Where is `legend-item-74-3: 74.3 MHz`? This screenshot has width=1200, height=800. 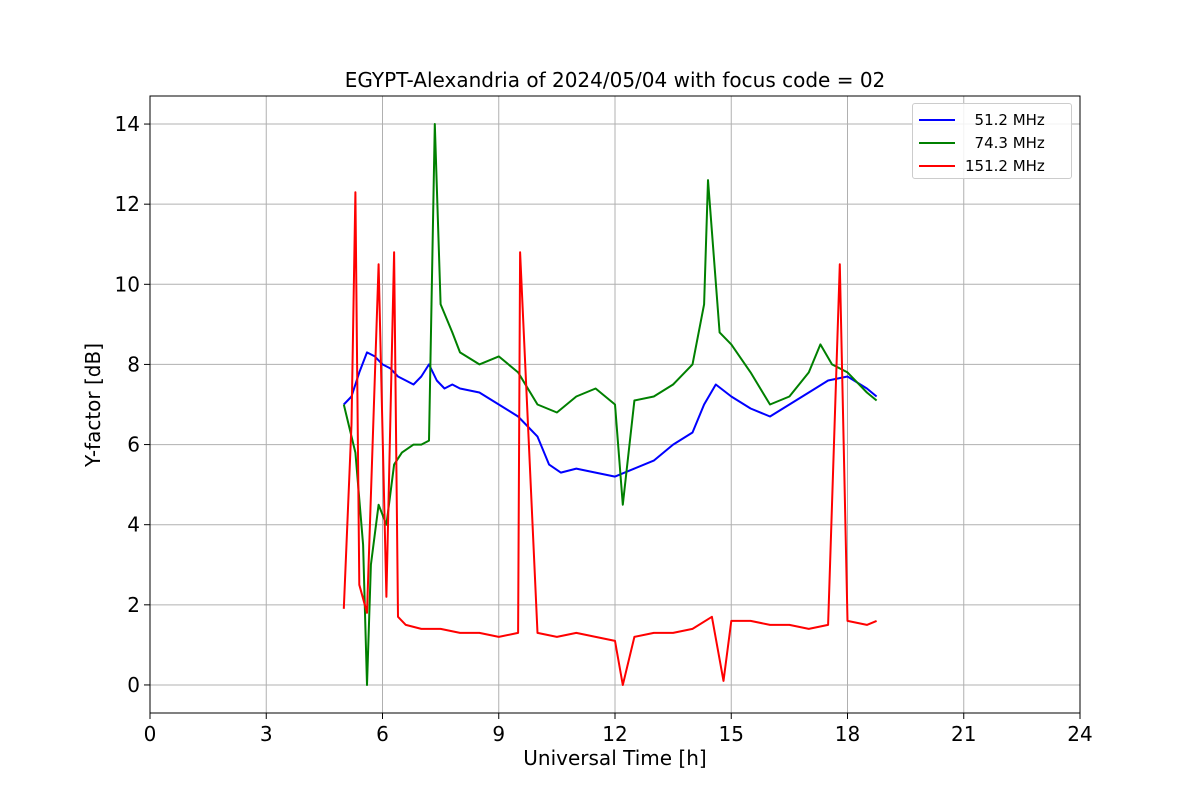 legend-item-74-3: 74.3 MHz is located at coordinates (992, 142).